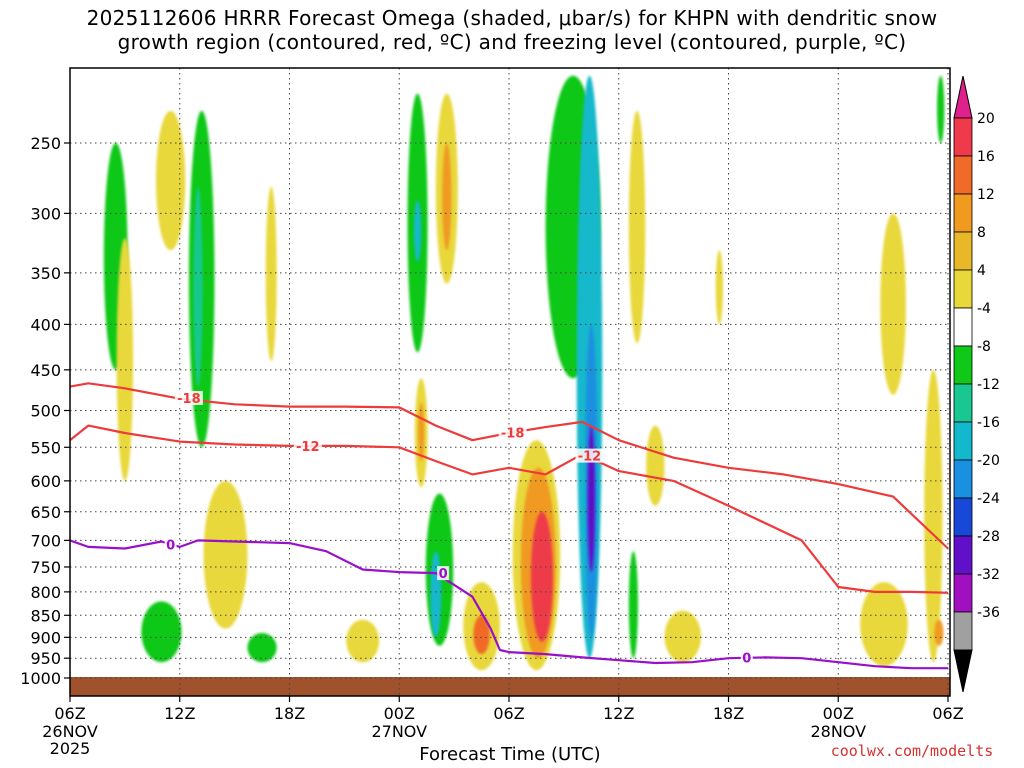  I want to click on shade-yellow-15z-lower, so click(683, 636).